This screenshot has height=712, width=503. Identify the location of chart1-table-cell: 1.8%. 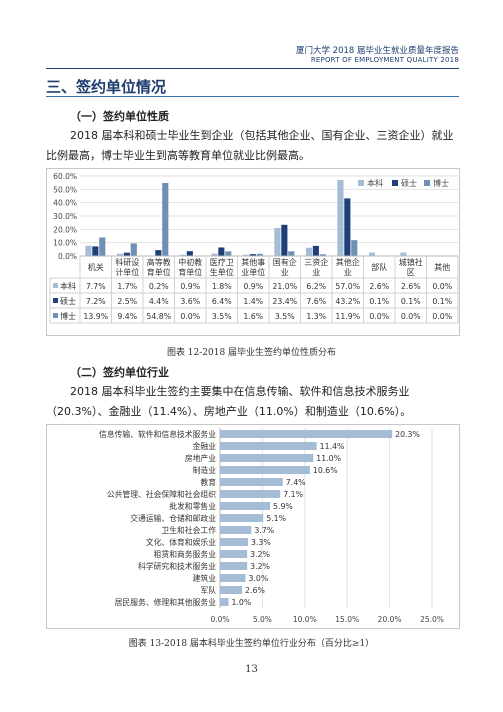
(222, 286).